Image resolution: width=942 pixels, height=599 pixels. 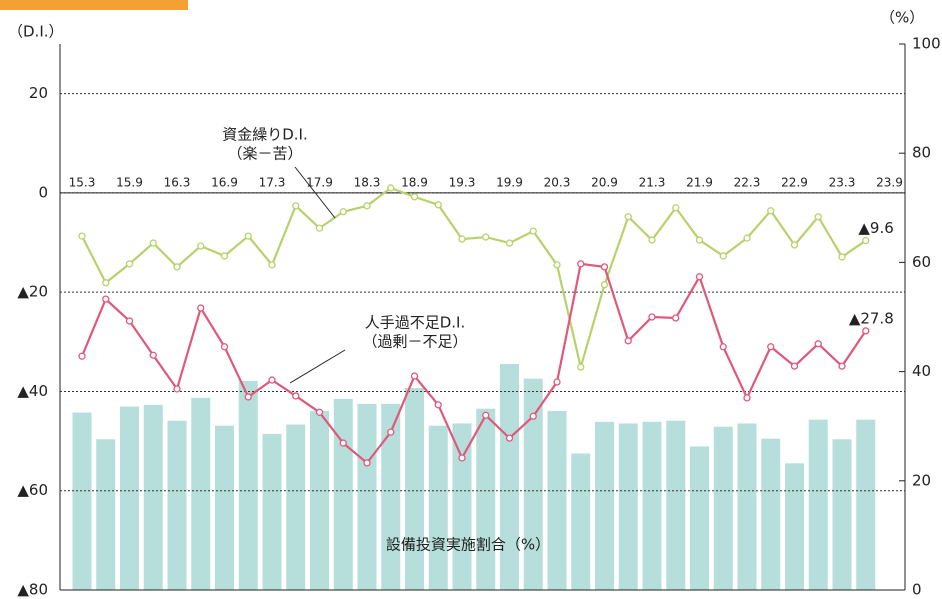 I want to click on header-tab, so click(x=94, y=5).